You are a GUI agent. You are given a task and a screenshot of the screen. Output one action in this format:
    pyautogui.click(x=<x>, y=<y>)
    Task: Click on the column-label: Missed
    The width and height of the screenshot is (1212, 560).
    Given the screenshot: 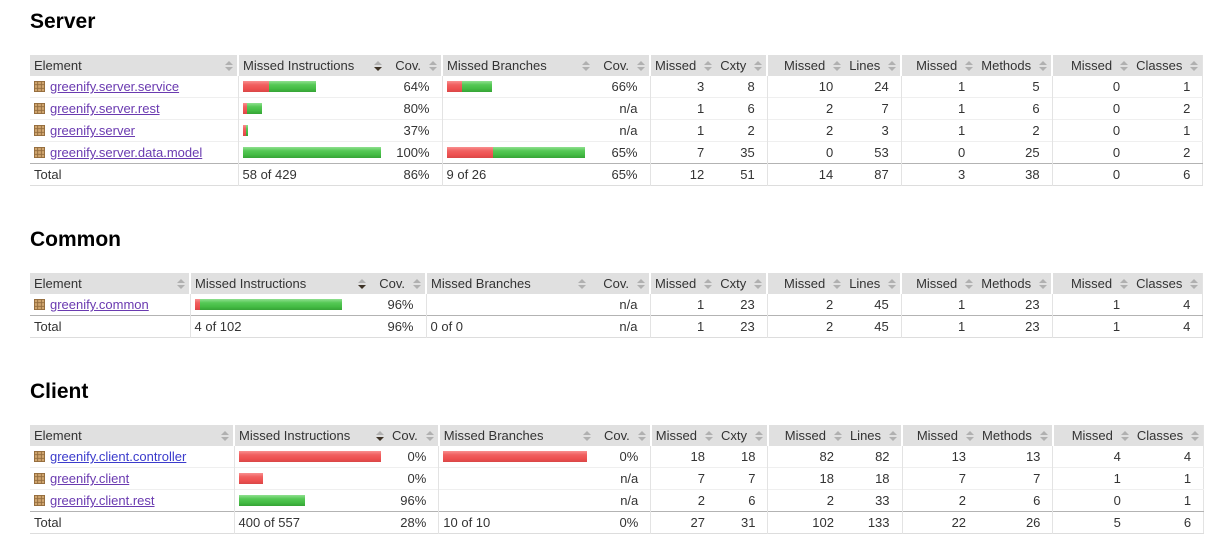 What is the action you would take?
    pyautogui.click(x=805, y=283)
    